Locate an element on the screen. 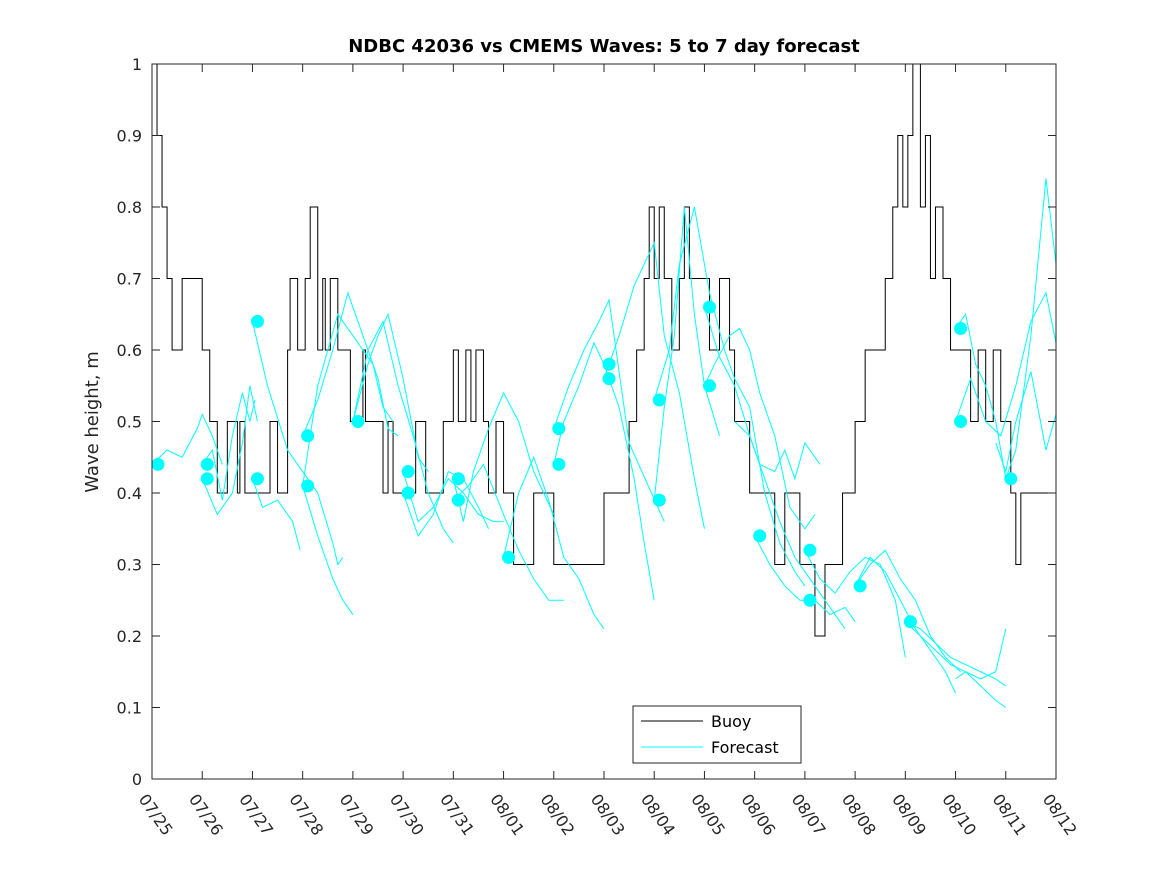 Image resolution: width=1167 pixels, height=875 pixels. x-tick-label: 07/30 is located at coordinates (407, 814).